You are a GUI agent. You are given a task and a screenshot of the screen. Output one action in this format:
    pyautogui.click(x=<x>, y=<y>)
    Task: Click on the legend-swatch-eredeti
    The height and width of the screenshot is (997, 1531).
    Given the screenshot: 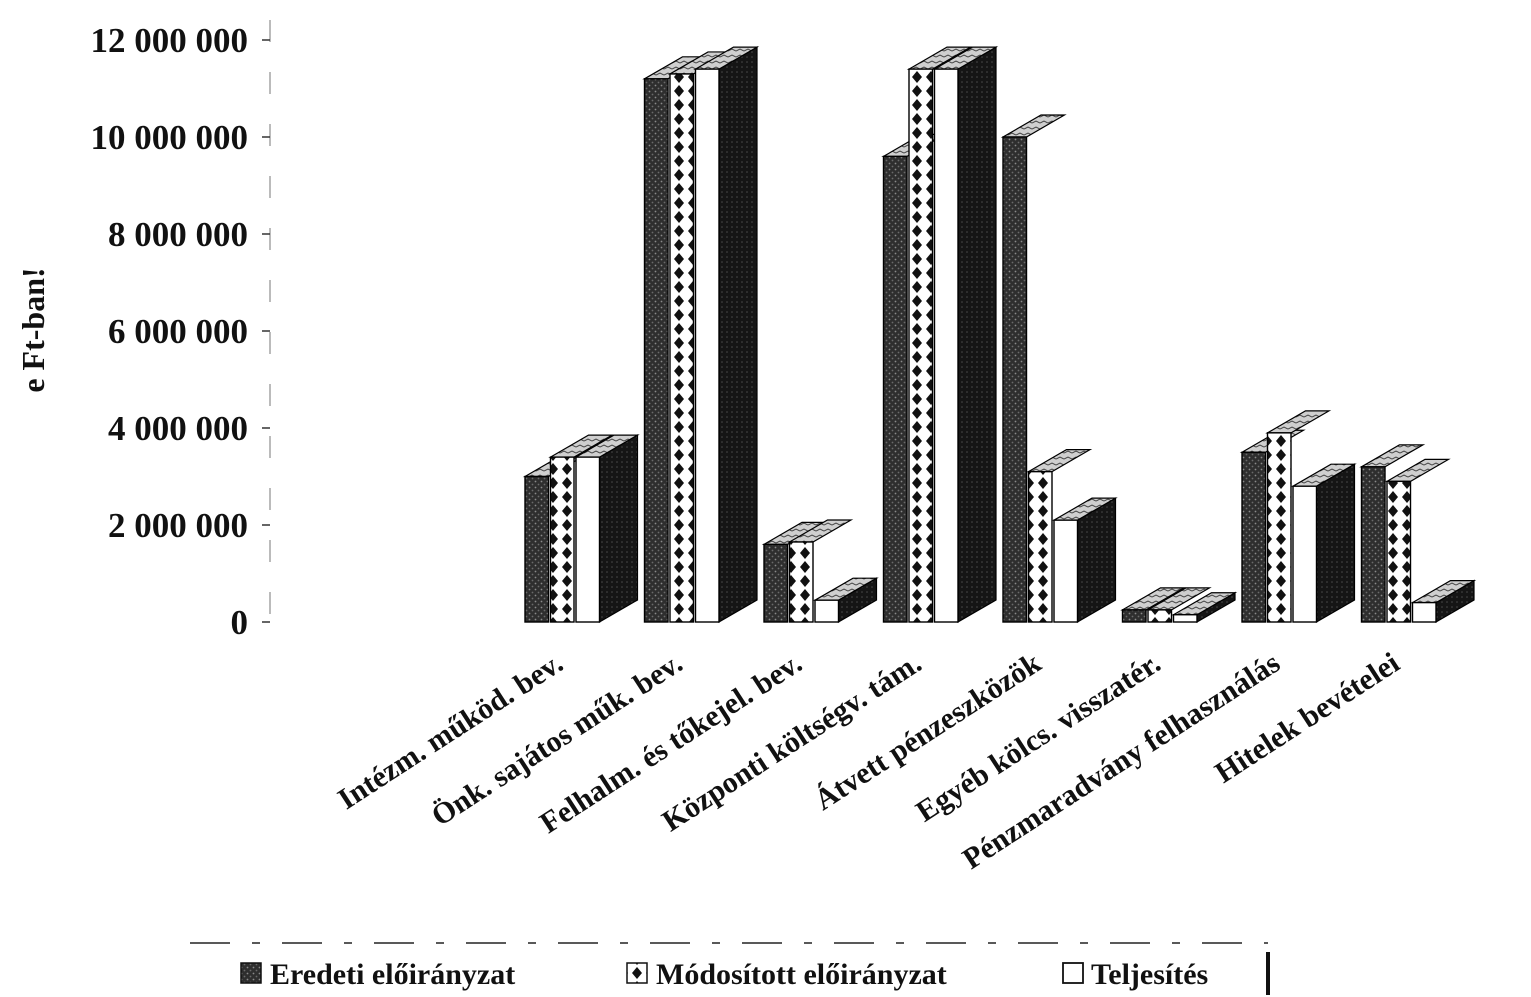 What is the action you would take?
    pyautogui.click(x=251, y=973)
    